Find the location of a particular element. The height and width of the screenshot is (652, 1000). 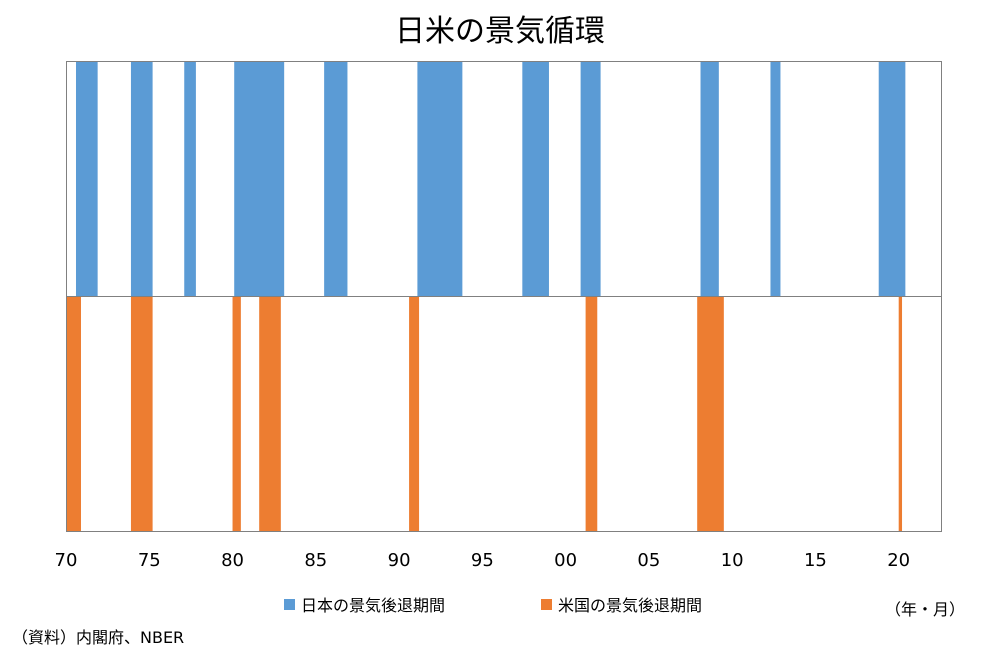

x-tick-label: 05 is located at coordinates (648, 560).